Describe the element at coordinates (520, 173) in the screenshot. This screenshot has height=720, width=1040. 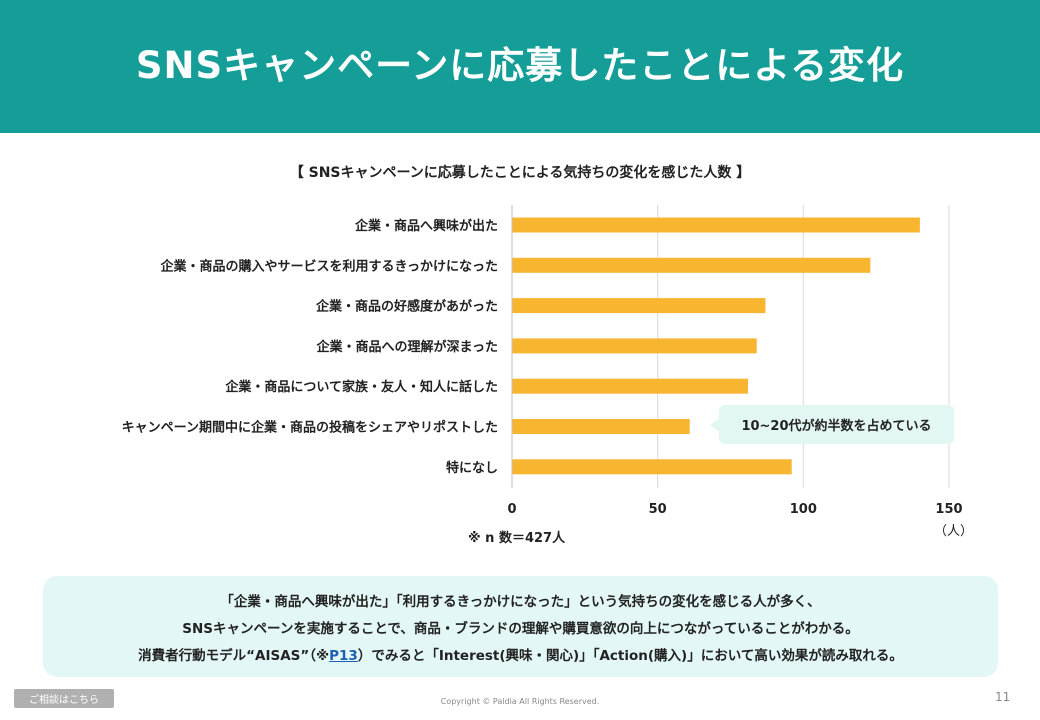
I see `chart-title: 【 SNSキャンペーンに応募したことによる気持ちの変化を感じた人数 】` at that location.